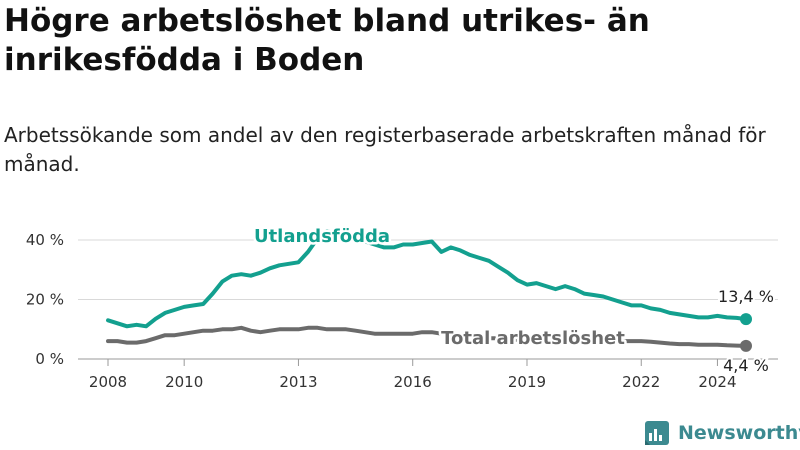 The width and height of the screenshot is (800, 450). Describe the element at coordinates (45, 240) in the screenshot. I see `y-tick-label: 40 %` at that location.